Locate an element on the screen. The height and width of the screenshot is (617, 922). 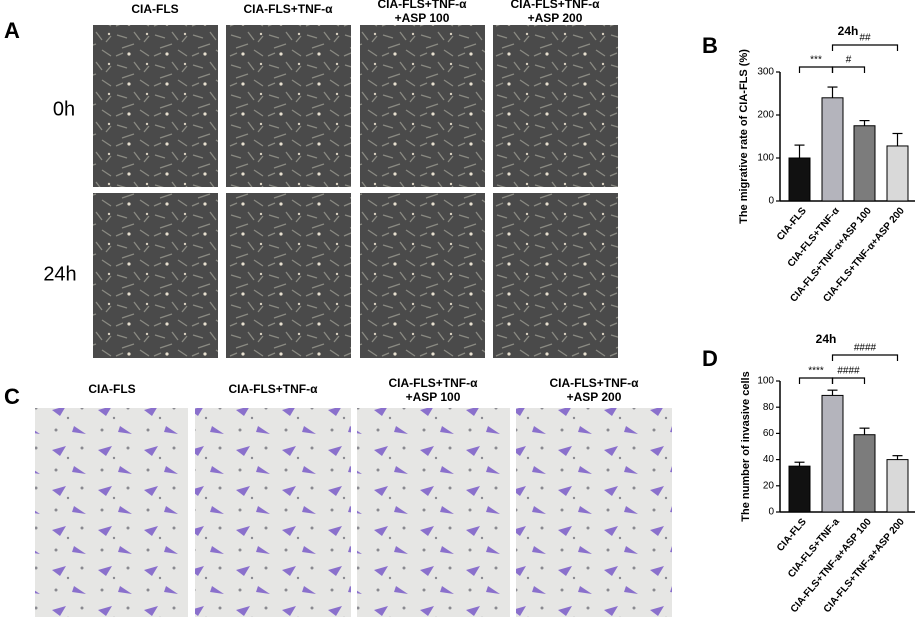
significance-label: # is located at coordinates (849, 60).